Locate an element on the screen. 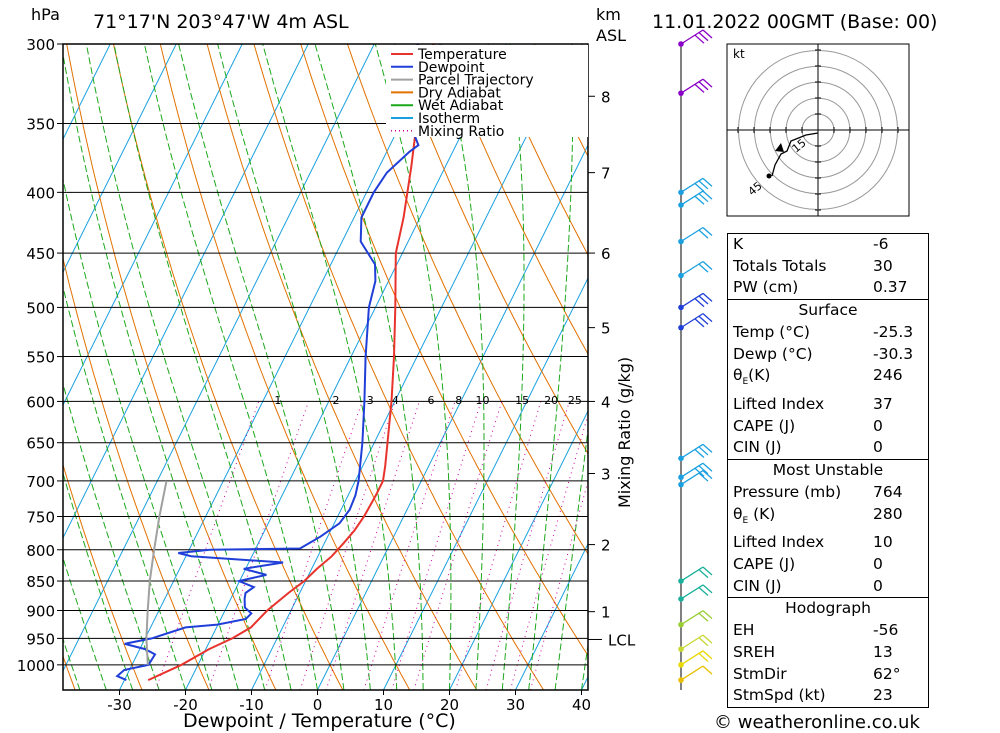 Image resolution: width=1000 pixels, height=733 pixels. mu-theta-e-value: 280 is located at coordinates (888, 513).